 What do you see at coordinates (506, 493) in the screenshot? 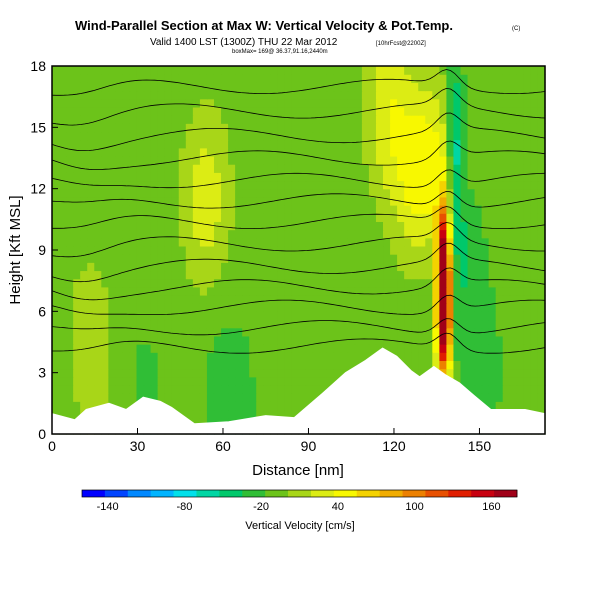
I see `colorbar-swatch` at bounding box center [506, 493].